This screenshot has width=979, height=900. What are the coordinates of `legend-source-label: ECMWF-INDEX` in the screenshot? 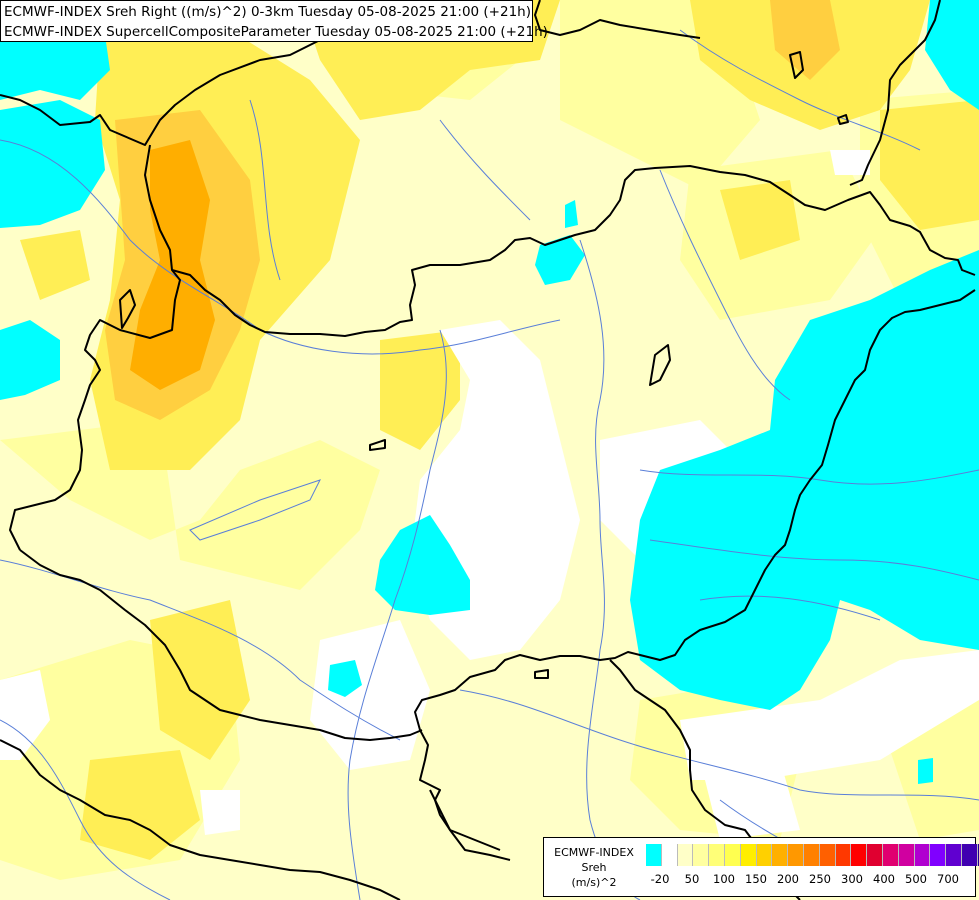 It's located at (594, 852).